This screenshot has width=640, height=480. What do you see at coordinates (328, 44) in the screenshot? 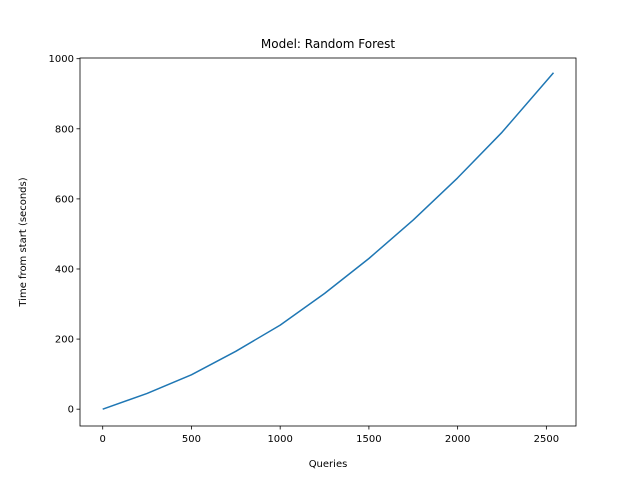
I see `chart-title: Model: Random Forest` at bounding box center [328, 44].